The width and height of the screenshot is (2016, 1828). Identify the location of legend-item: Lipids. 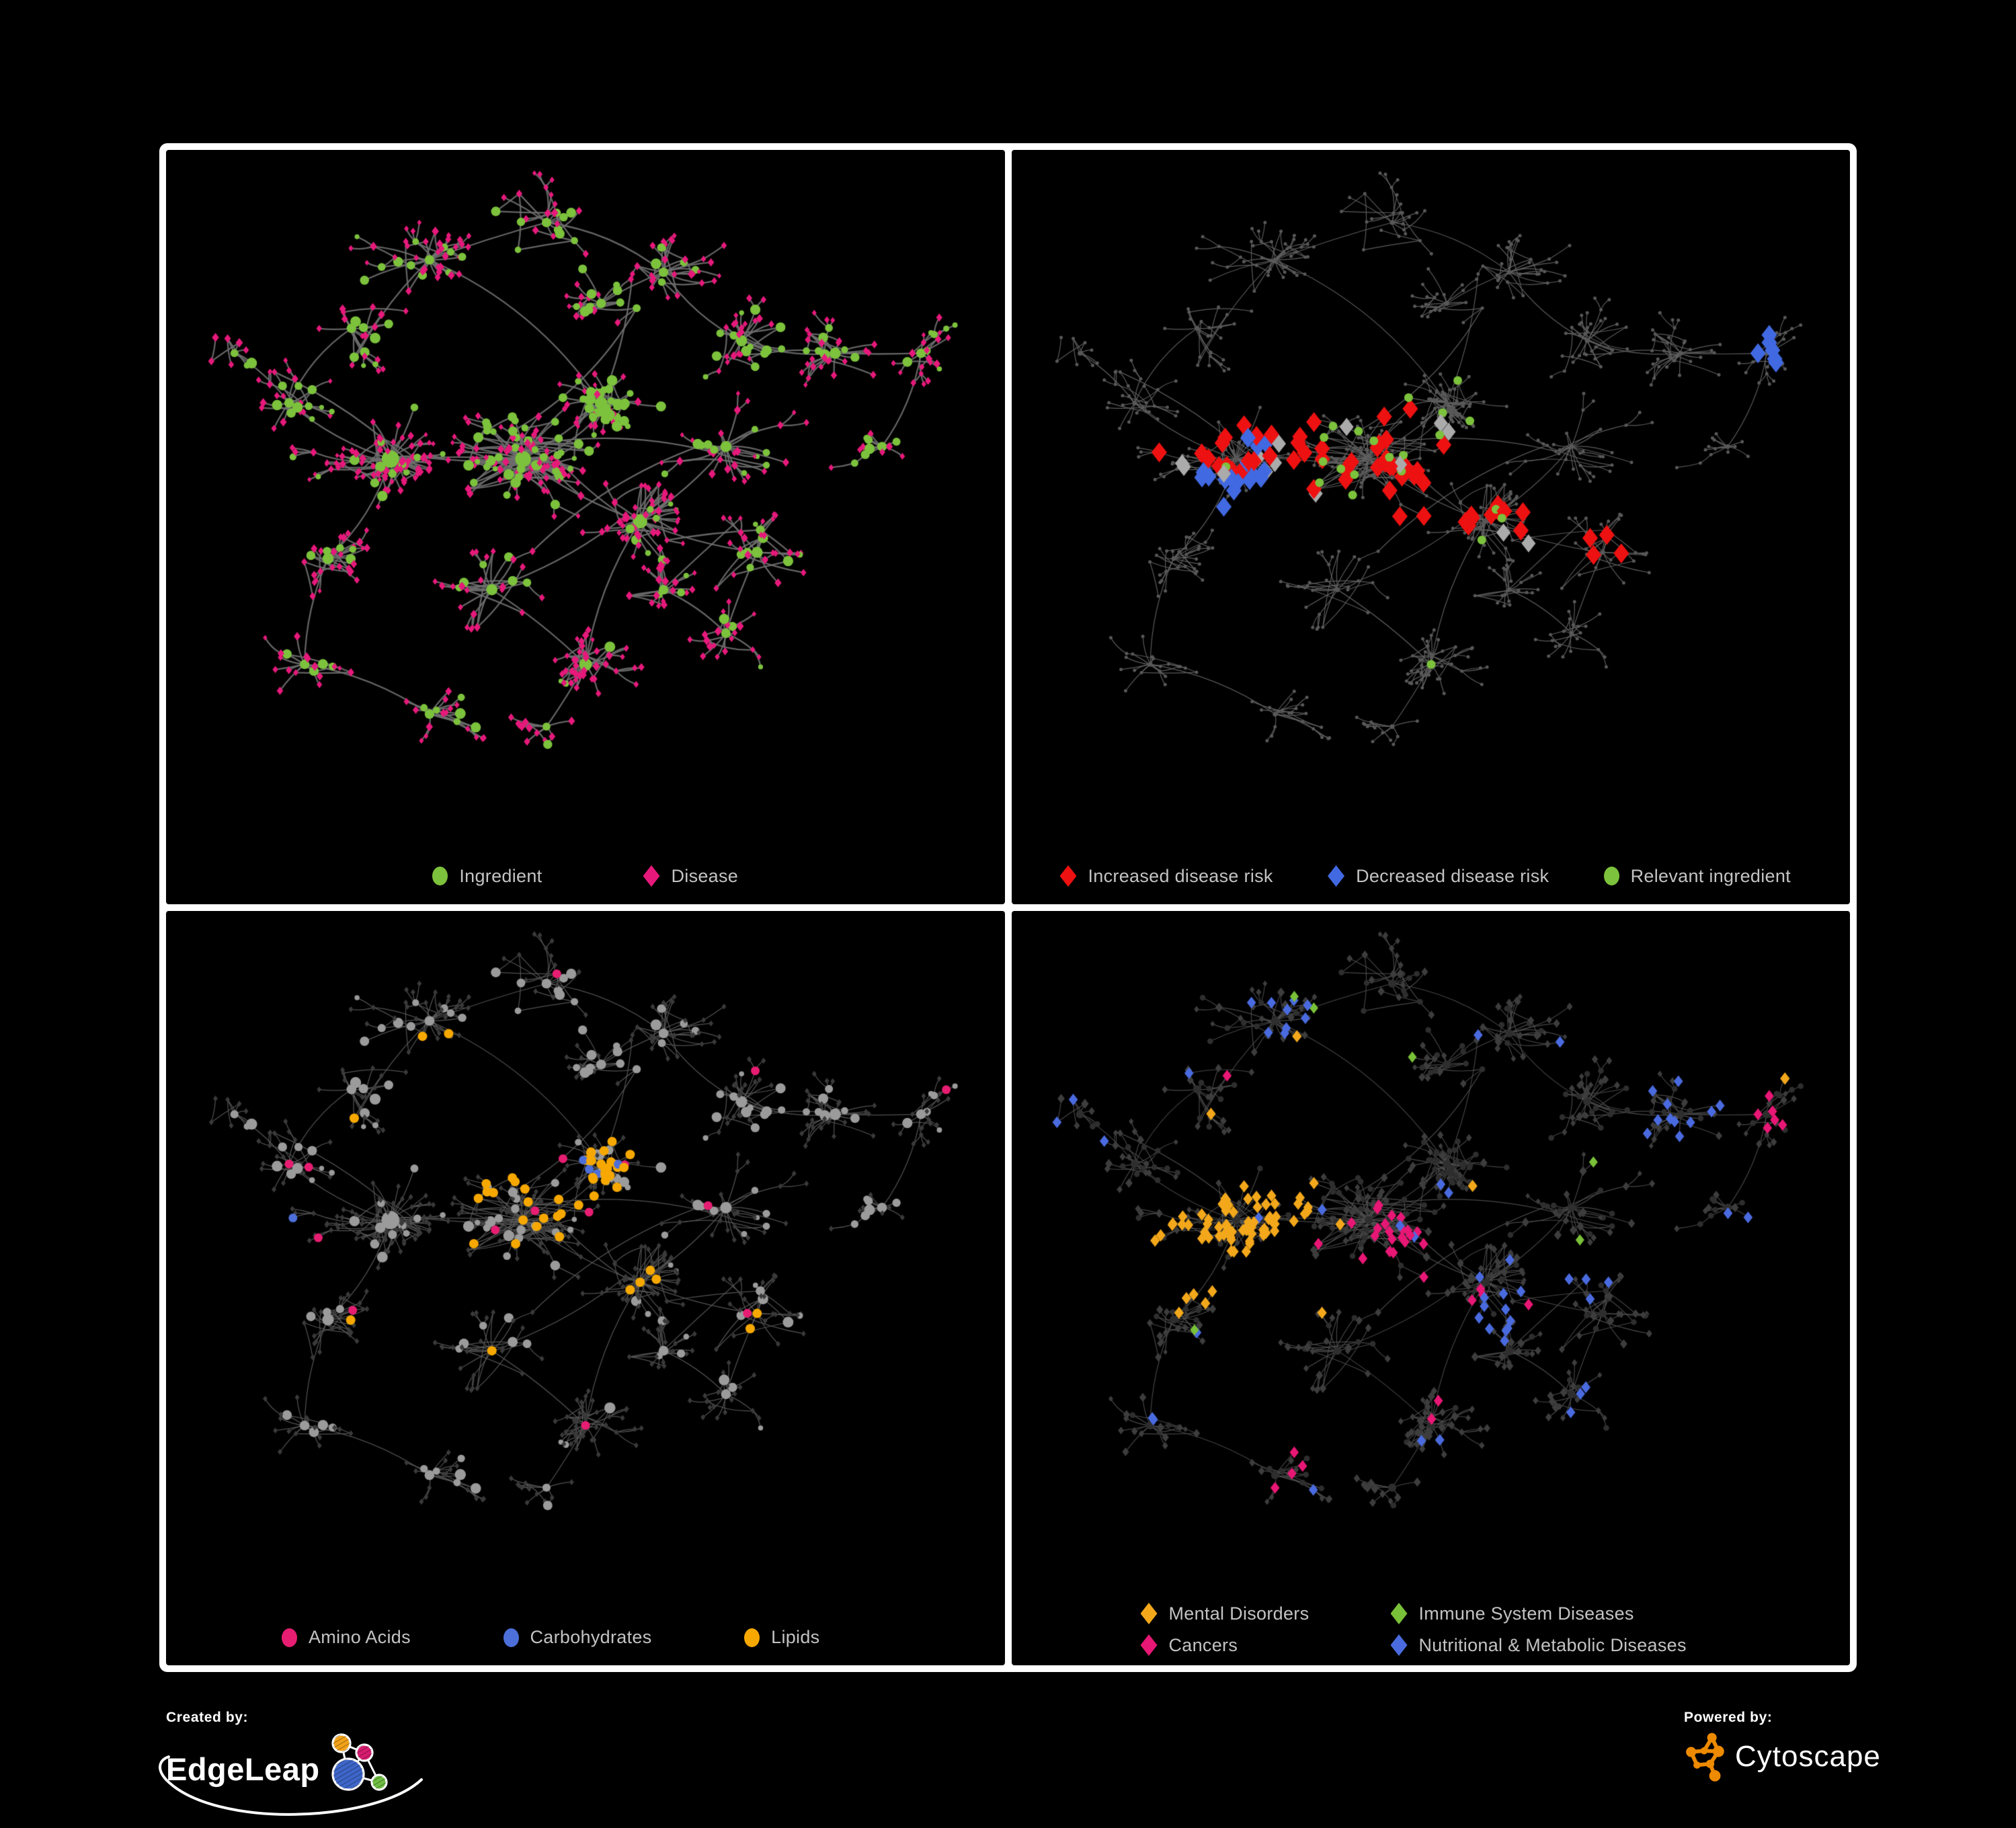
(781, 1637).